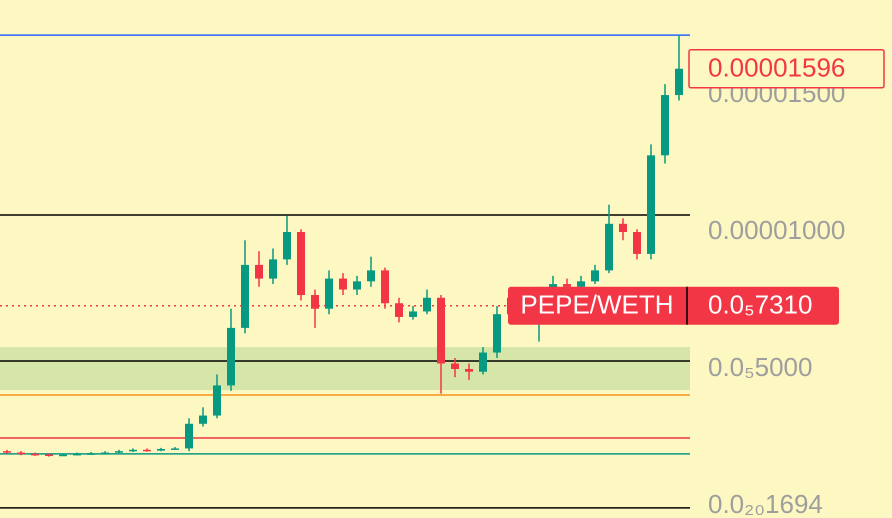 Image resolution: width=892 pixels, height=518 pixels. Describe the element at coordinates (760, 305) in the screenshot. I see `current-price-label: 0.0₅7310` at that location.